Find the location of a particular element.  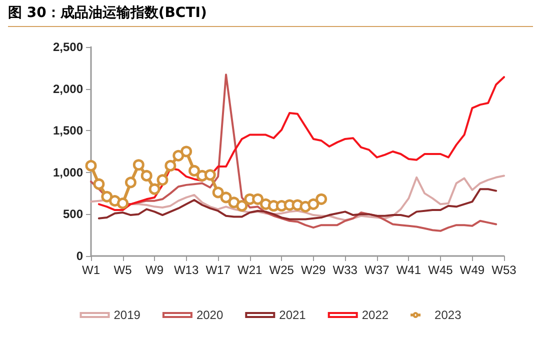

x-tick-label: W13 is located at coordinates (186, 270).